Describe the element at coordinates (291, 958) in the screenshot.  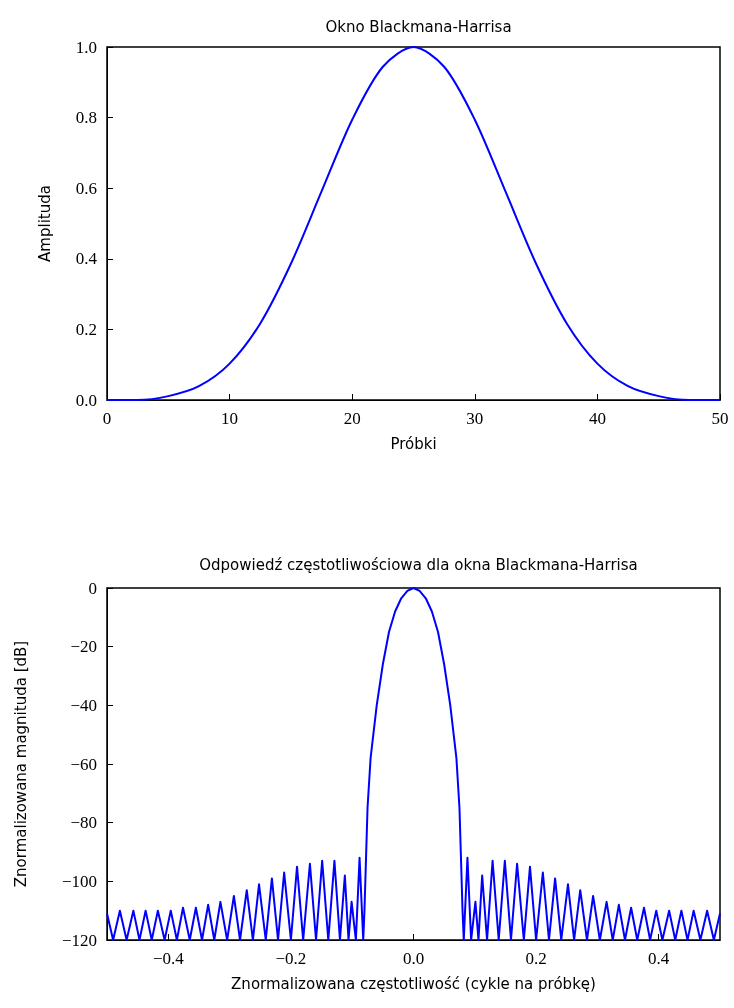
I see `x-tick-label: −0.2` at that location.